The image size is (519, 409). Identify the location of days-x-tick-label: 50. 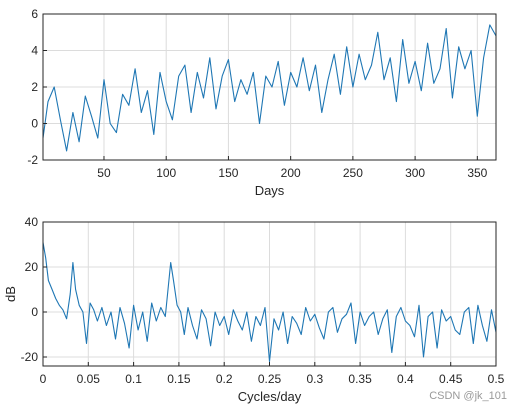
(104, 173).